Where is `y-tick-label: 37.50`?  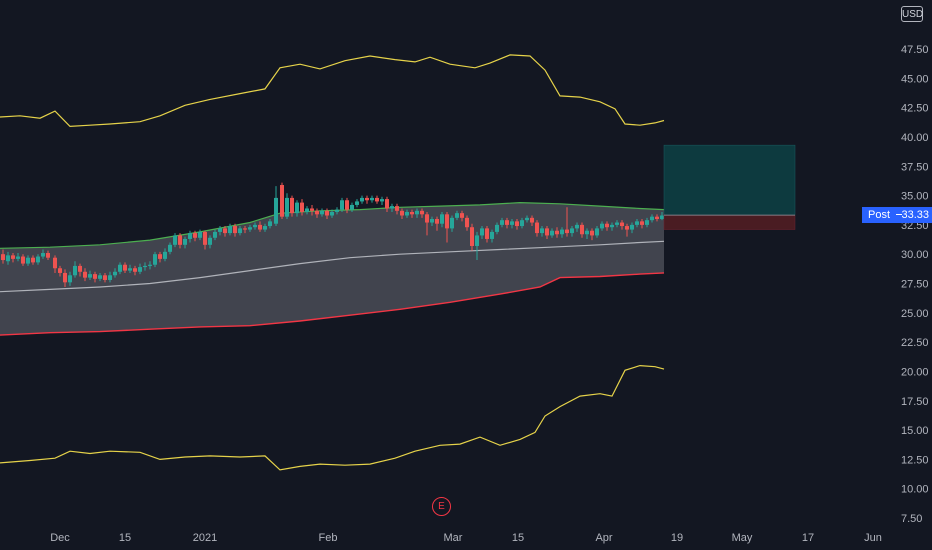
y-tick-label: 37.50 is located at coordinates (915, 167).